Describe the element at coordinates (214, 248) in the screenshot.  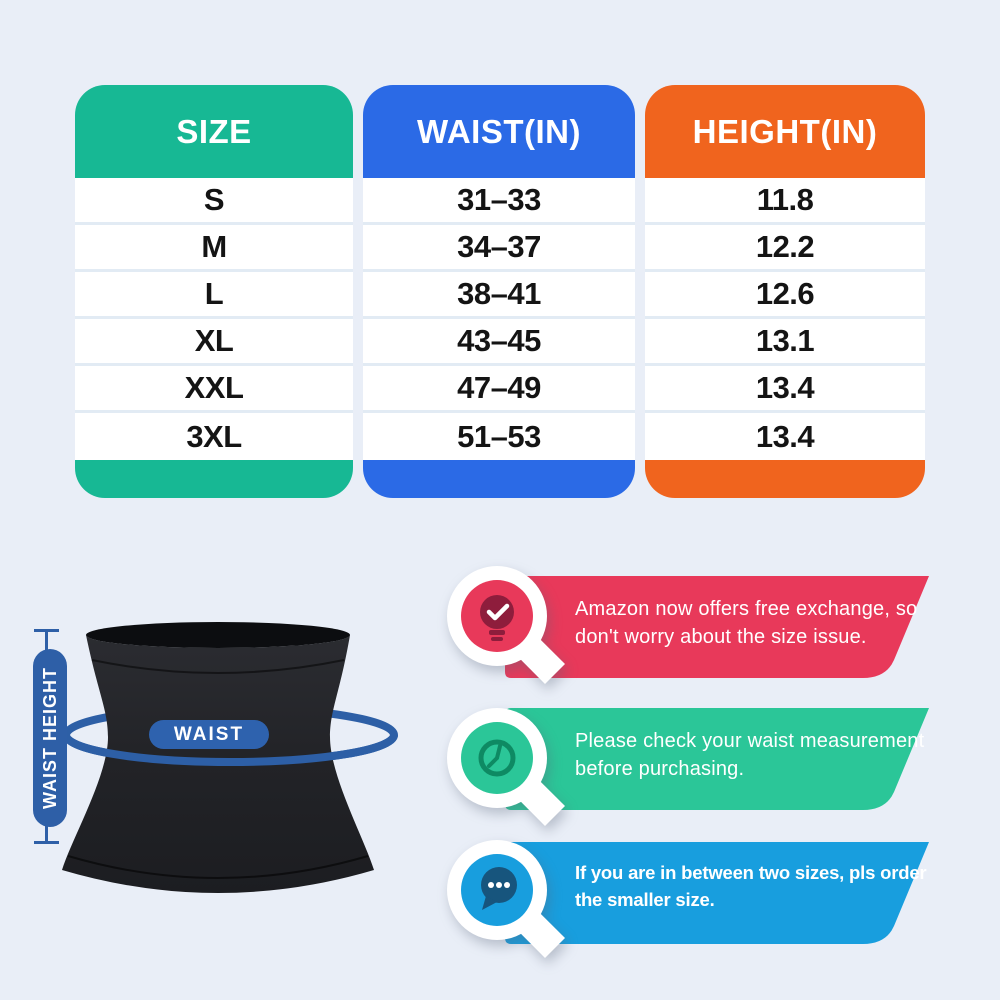
I see `table-cell-size: M` at that location.